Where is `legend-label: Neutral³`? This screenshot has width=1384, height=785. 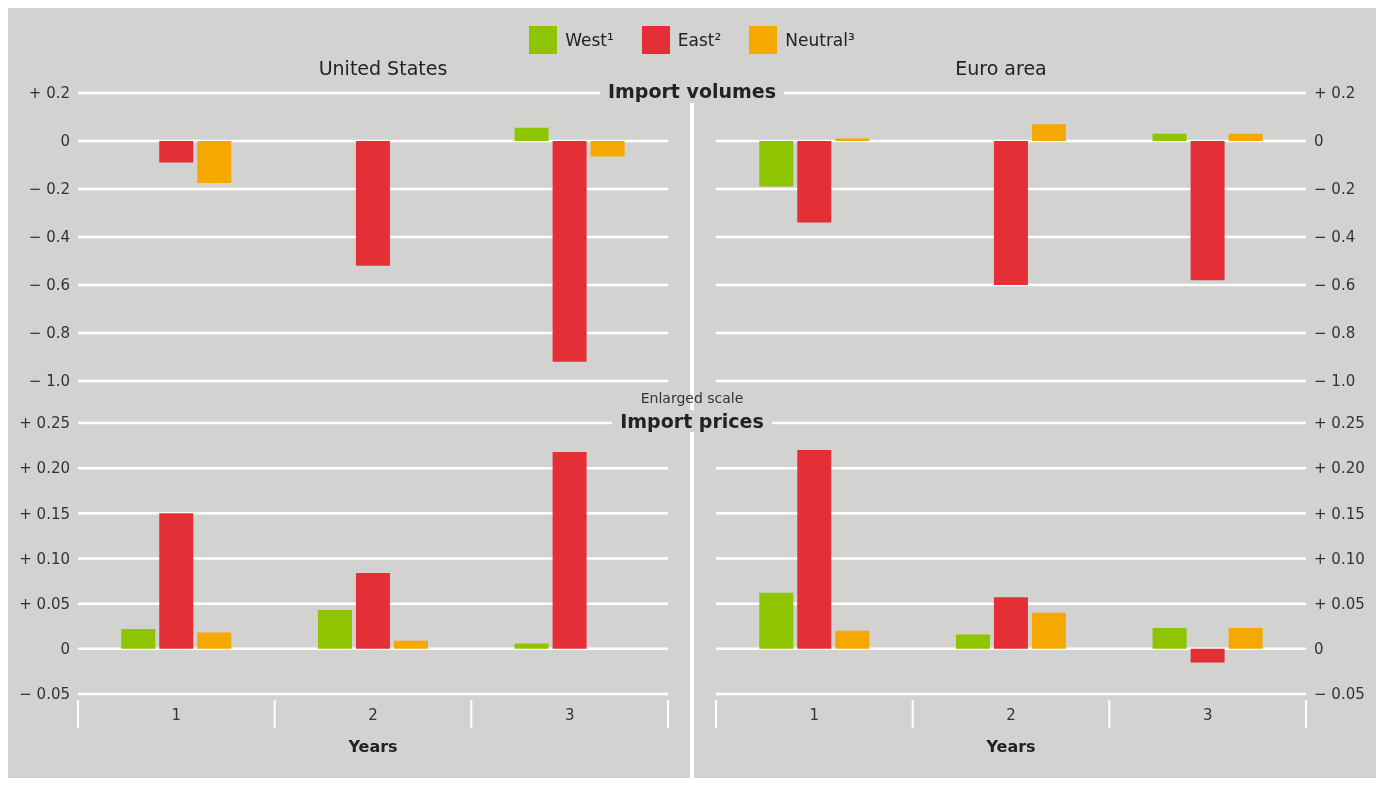
legend-label: Neutral³ is located at coordinates (820, 40).